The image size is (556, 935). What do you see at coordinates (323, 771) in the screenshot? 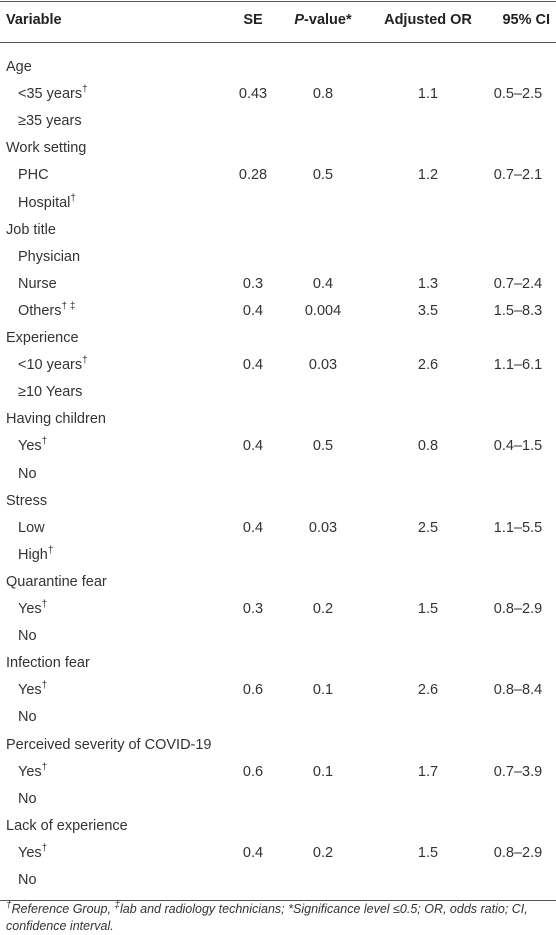
I see `cell-p: 0.1` at bounding box center [323, 771].